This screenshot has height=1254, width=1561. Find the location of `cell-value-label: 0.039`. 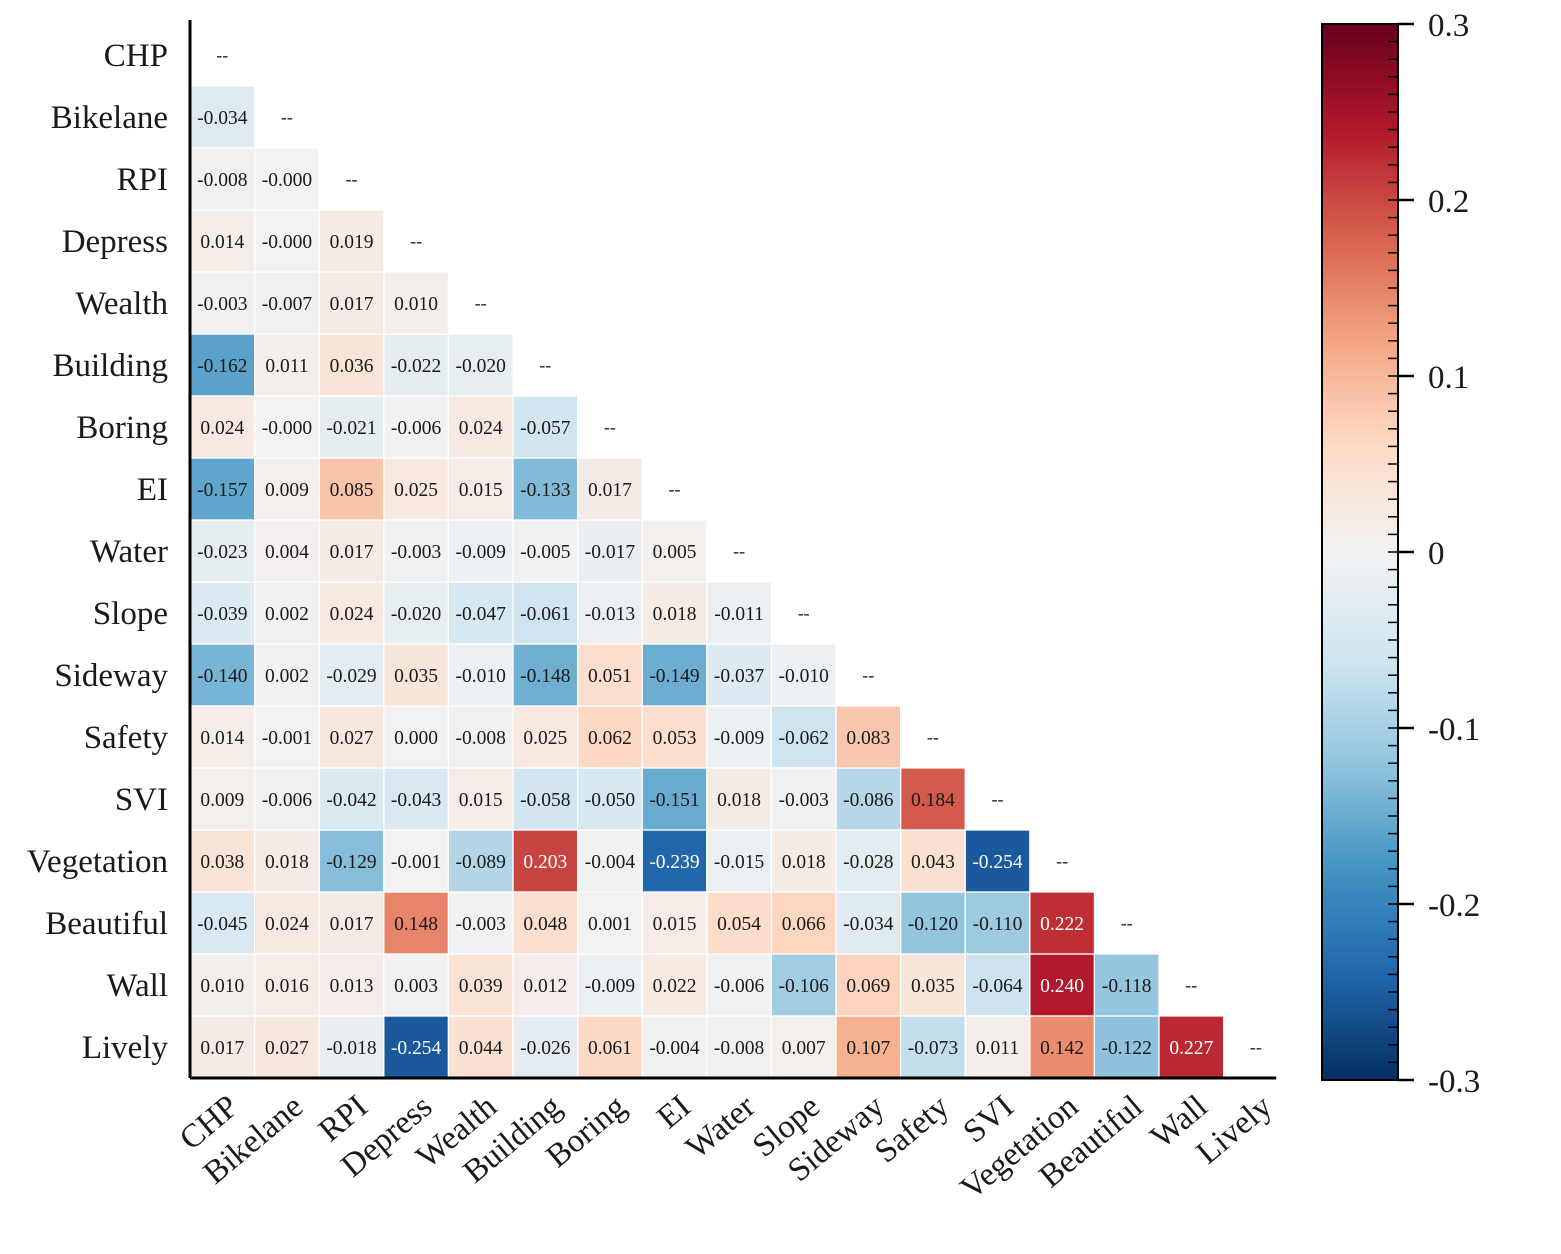

cell-value-label: 0.039 is located at coordinates (481, 986).